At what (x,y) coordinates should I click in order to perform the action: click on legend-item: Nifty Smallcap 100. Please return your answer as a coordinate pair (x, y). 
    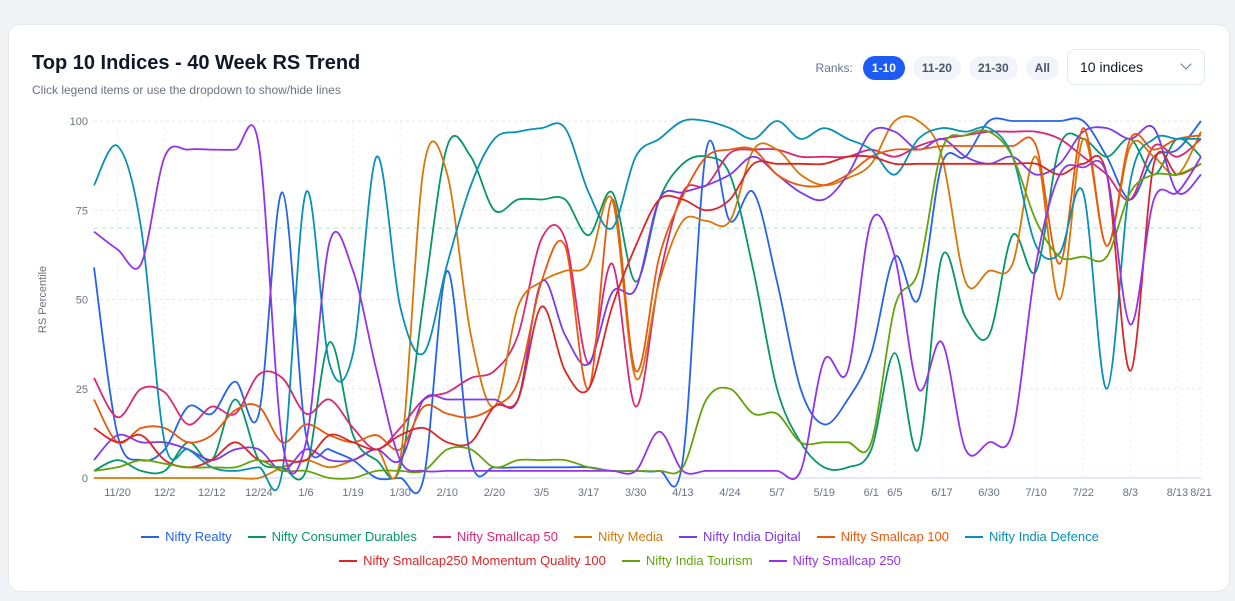
    Looking at the image, I should click on (882, 536).